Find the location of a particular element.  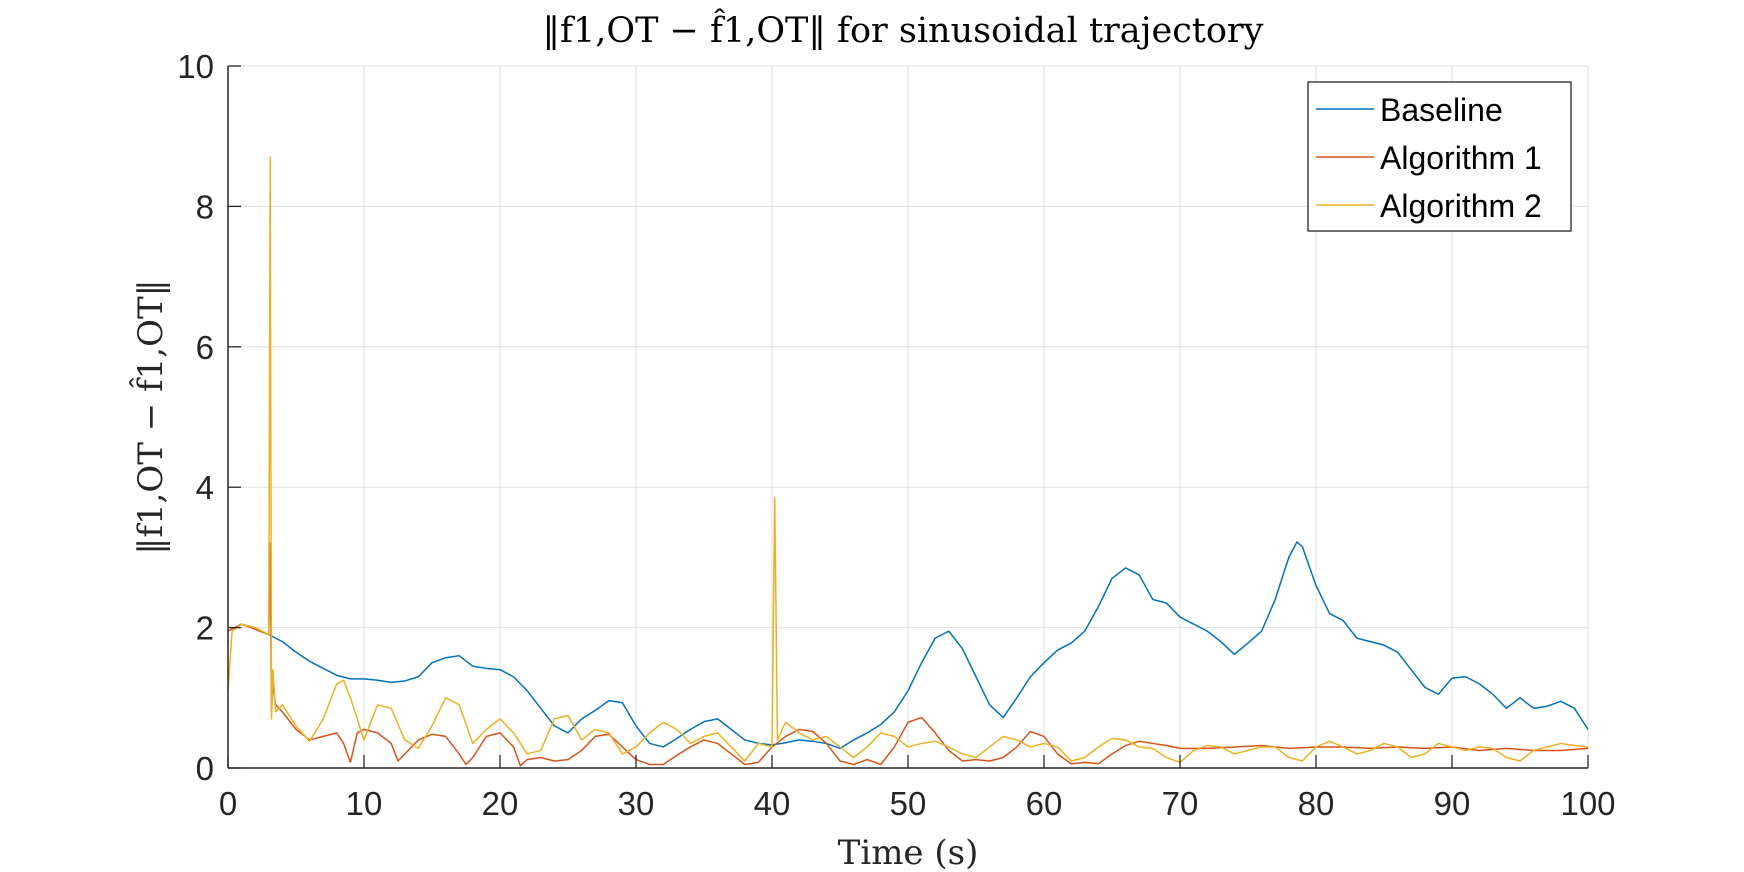

legend: Baseline Algorithm 1 Algorithm 2 is located at coordinates (1439, 156).